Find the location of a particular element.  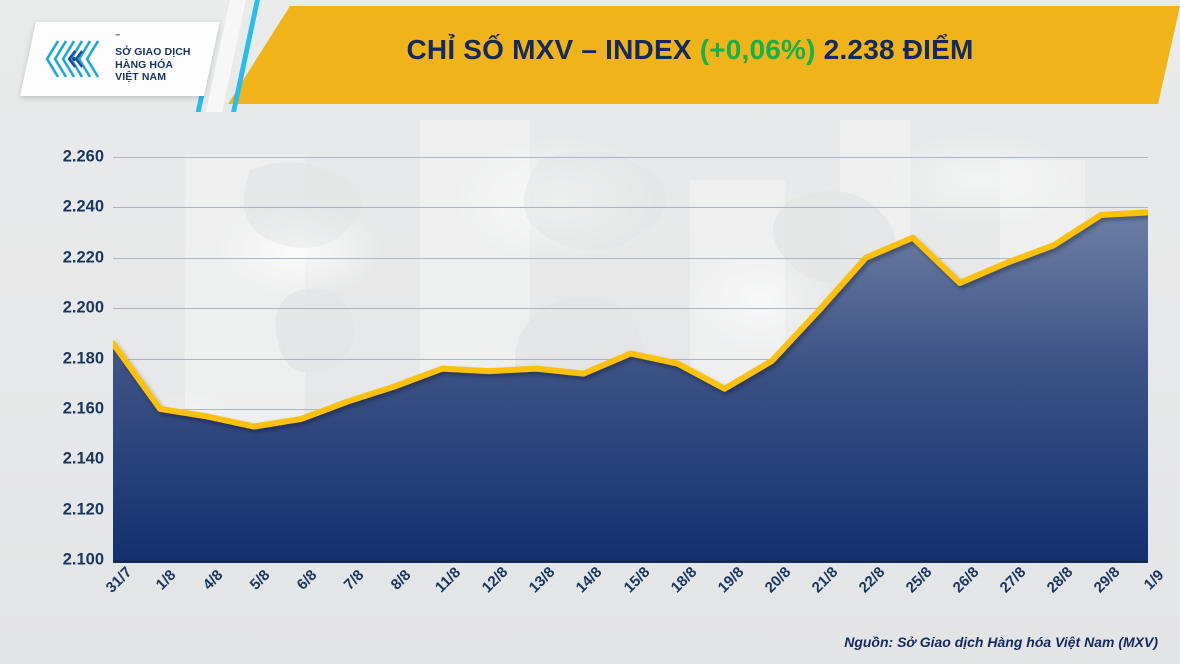

y-axis-tick-label: 2.200 is located at coordinates (83, 307).